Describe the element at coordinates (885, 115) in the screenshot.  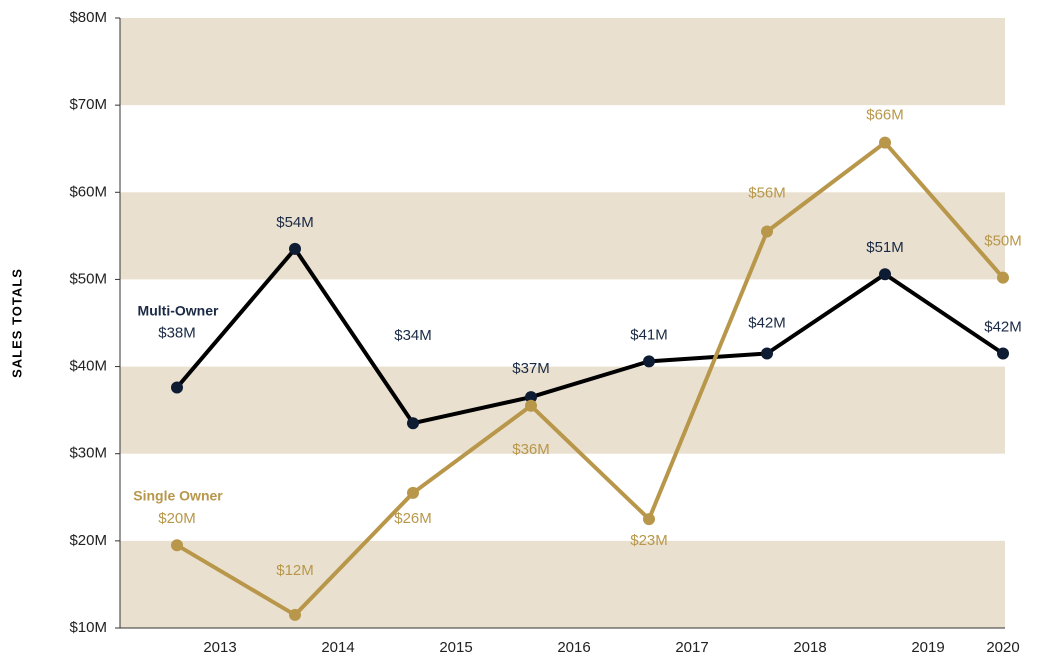
I see `value-label: $66M` at that location.